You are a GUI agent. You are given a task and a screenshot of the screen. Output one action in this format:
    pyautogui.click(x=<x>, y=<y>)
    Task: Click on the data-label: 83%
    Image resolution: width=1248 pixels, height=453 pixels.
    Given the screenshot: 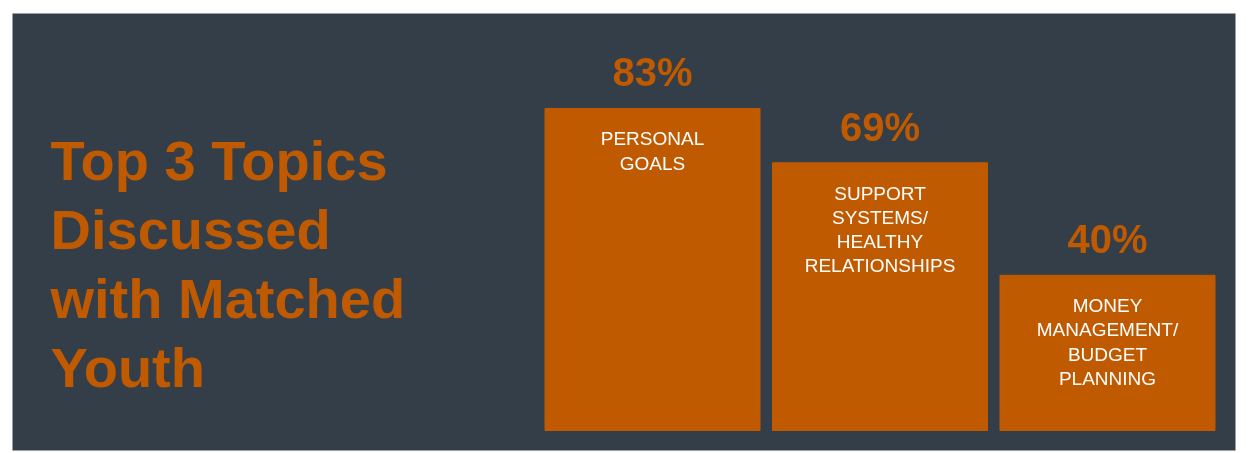 What is the action you would take?
    pyautogui.click(x=652, y=72)
    